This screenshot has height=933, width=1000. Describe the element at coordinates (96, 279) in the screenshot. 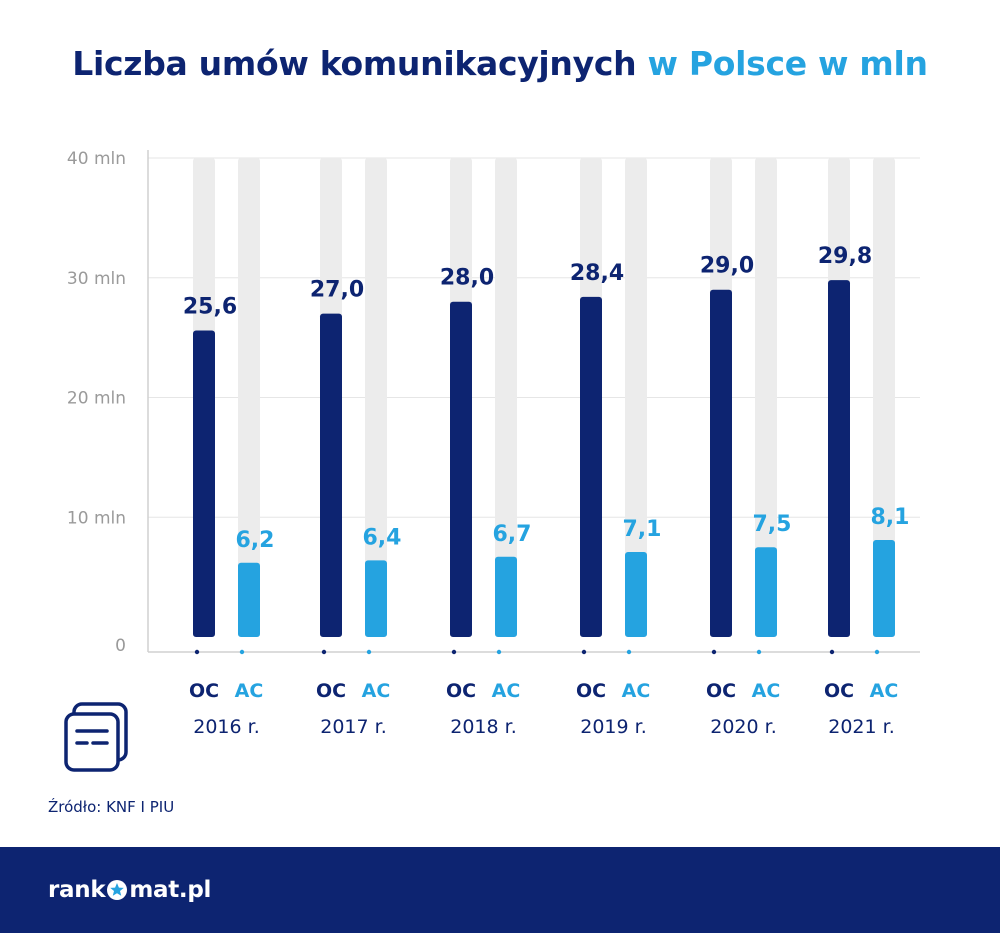

I see `y-tick-label: 30 mln` at that location.